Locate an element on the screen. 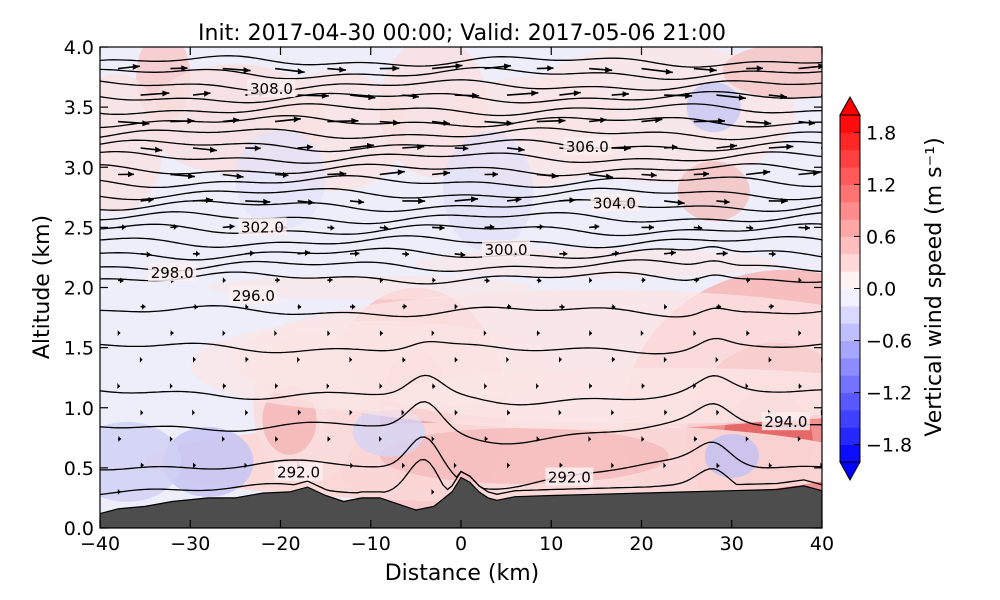  colorbar-extend-bottom is located at coordinates (850, 471).